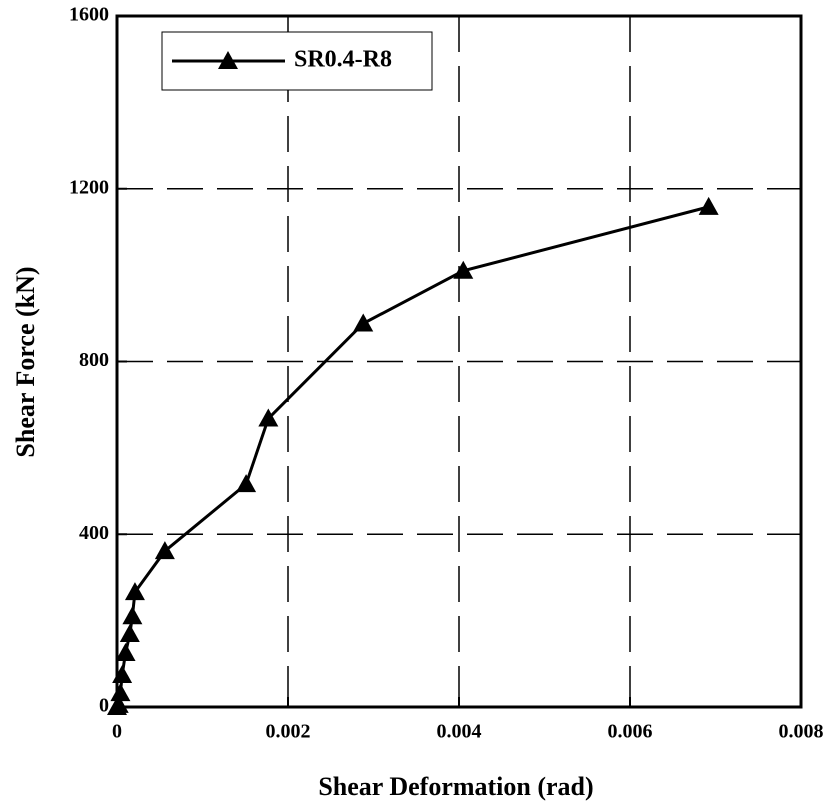  I want to click on x-axis-title: Shear Deformation (rad), so click(455, 786).